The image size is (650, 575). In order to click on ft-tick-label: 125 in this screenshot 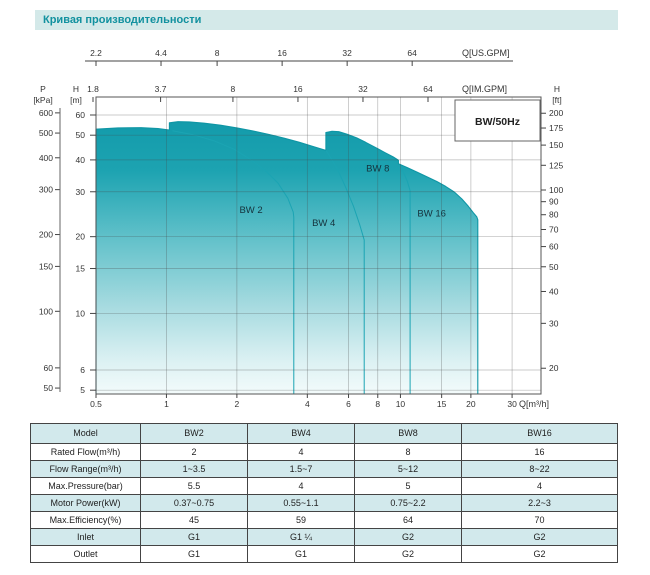, I will do `click(556, 165)`.